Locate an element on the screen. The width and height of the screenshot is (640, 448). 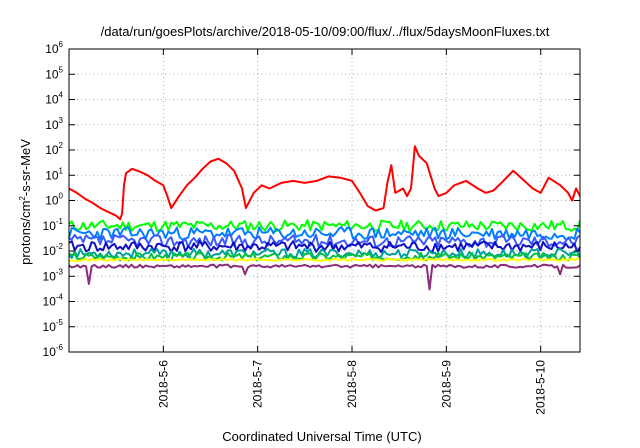
y-axis-title-superscript: 2 is located at coordinates (22, 198).